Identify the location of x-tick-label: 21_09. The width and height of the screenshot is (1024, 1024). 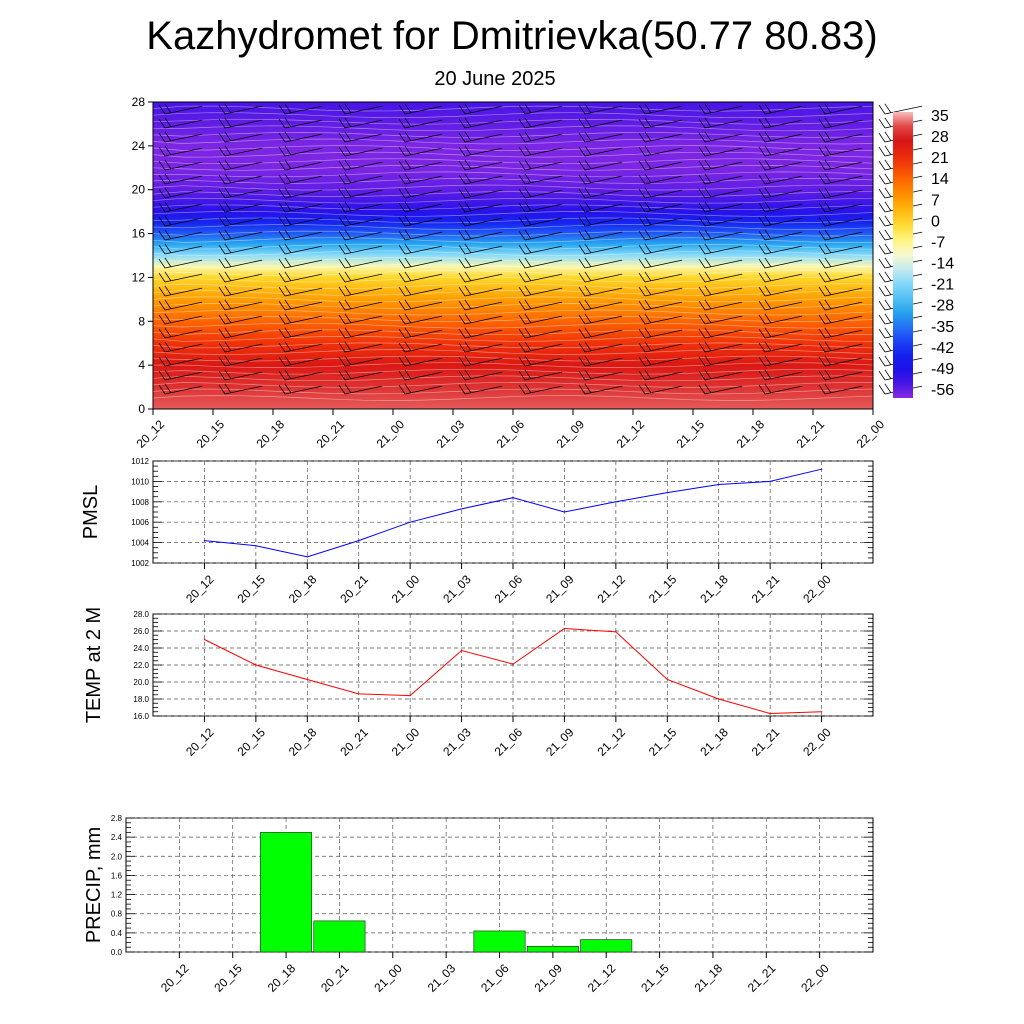
(560, 742).